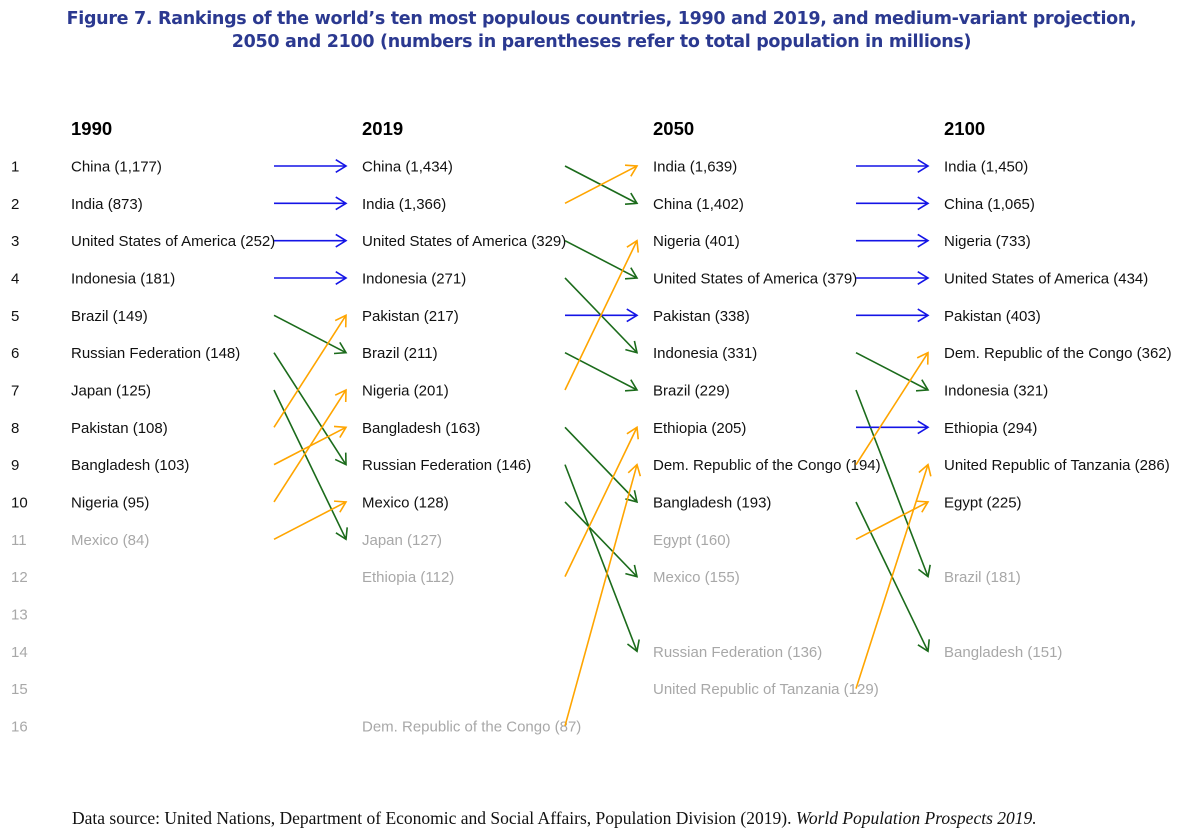 Image resolution: width=1203 pixels, height=839 pixels. Describe the element at coordinates (695, 167) in the screenshot. I see `country-label: India (1,639)` at that location.